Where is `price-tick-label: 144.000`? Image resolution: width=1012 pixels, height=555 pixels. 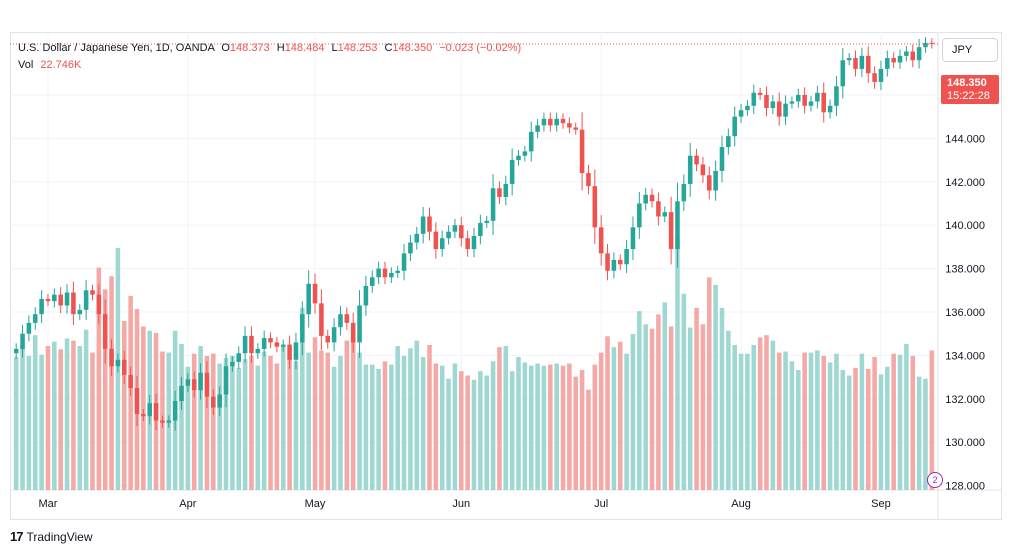
price-tick-label: 144.000 is located at coordinates (965, 139).